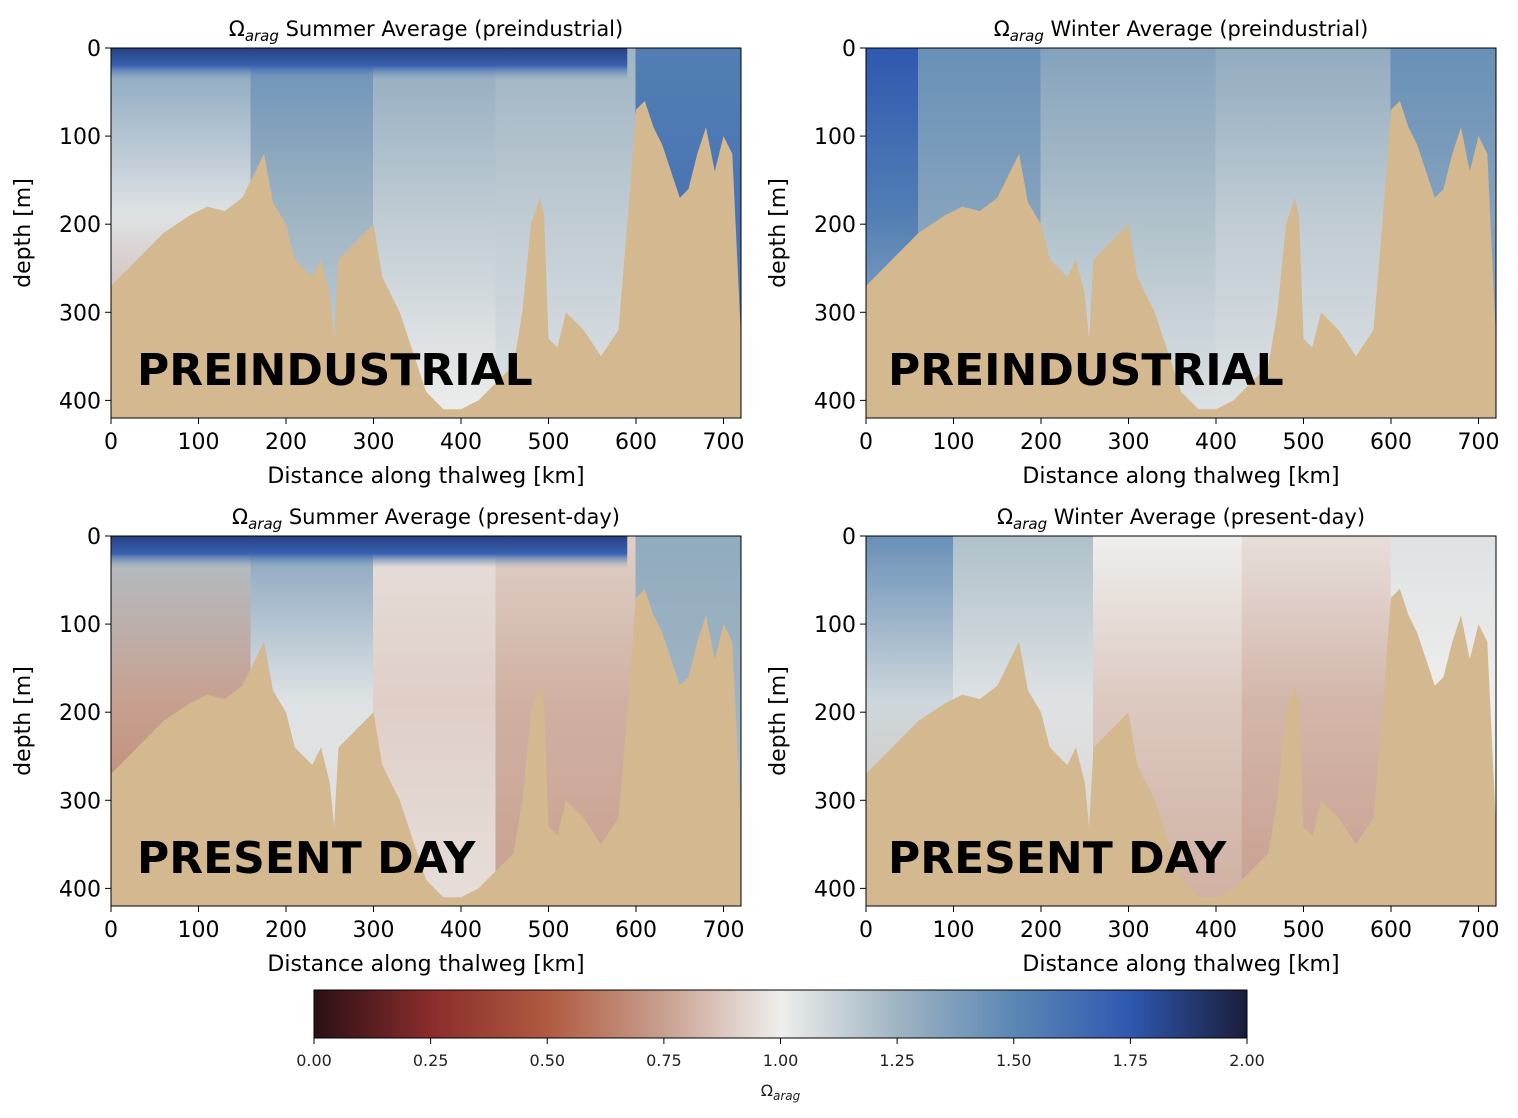 The height and width of the screenshot is (1118, 1518). Describe the element at coordinates (1181, 519) in the screenshot. I see `chart-title: Ωarag Winter Average (present-day)` at that location.